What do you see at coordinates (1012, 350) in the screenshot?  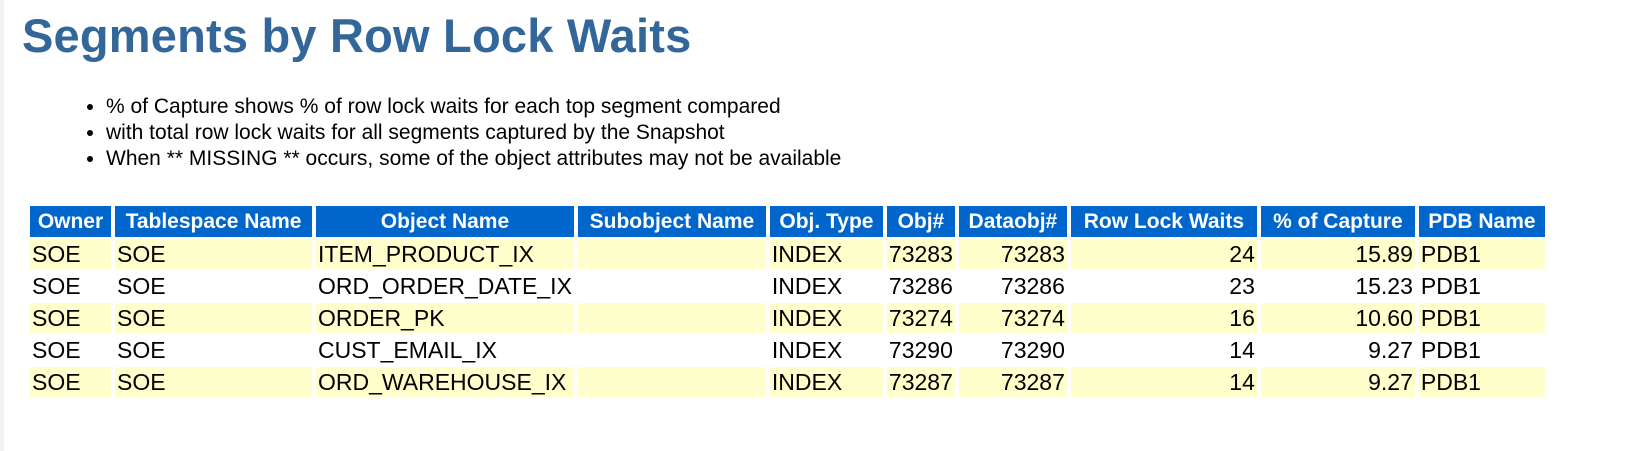 I see `cell-dataobj-number: 73290` at bounding box center [1012, 350].